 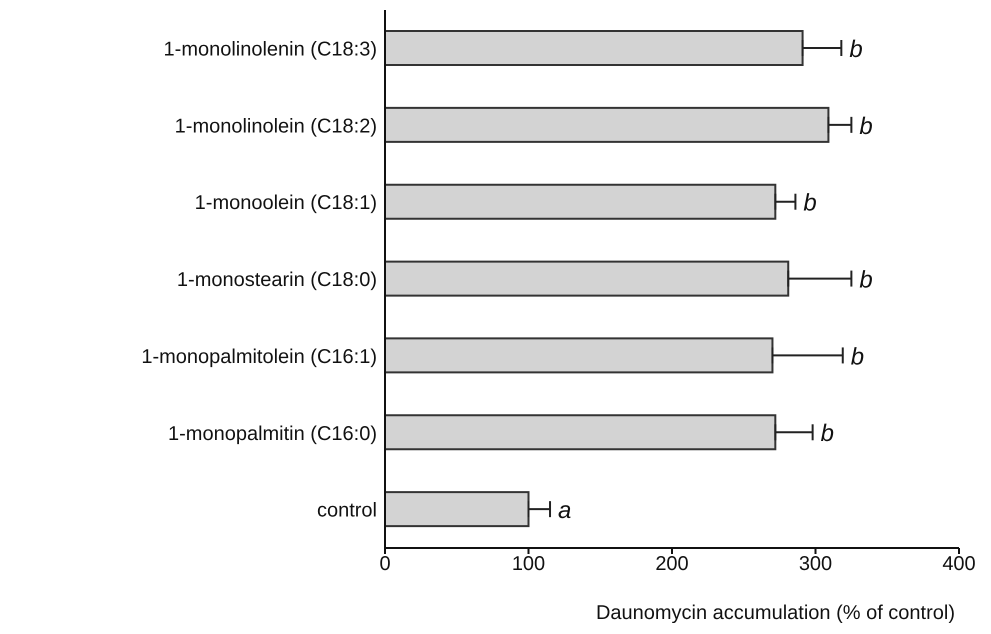 What do you see at coordinates (959, 564) in the screenshot?
I see `x-tick-label: 400` at bounding box center [959, 564].